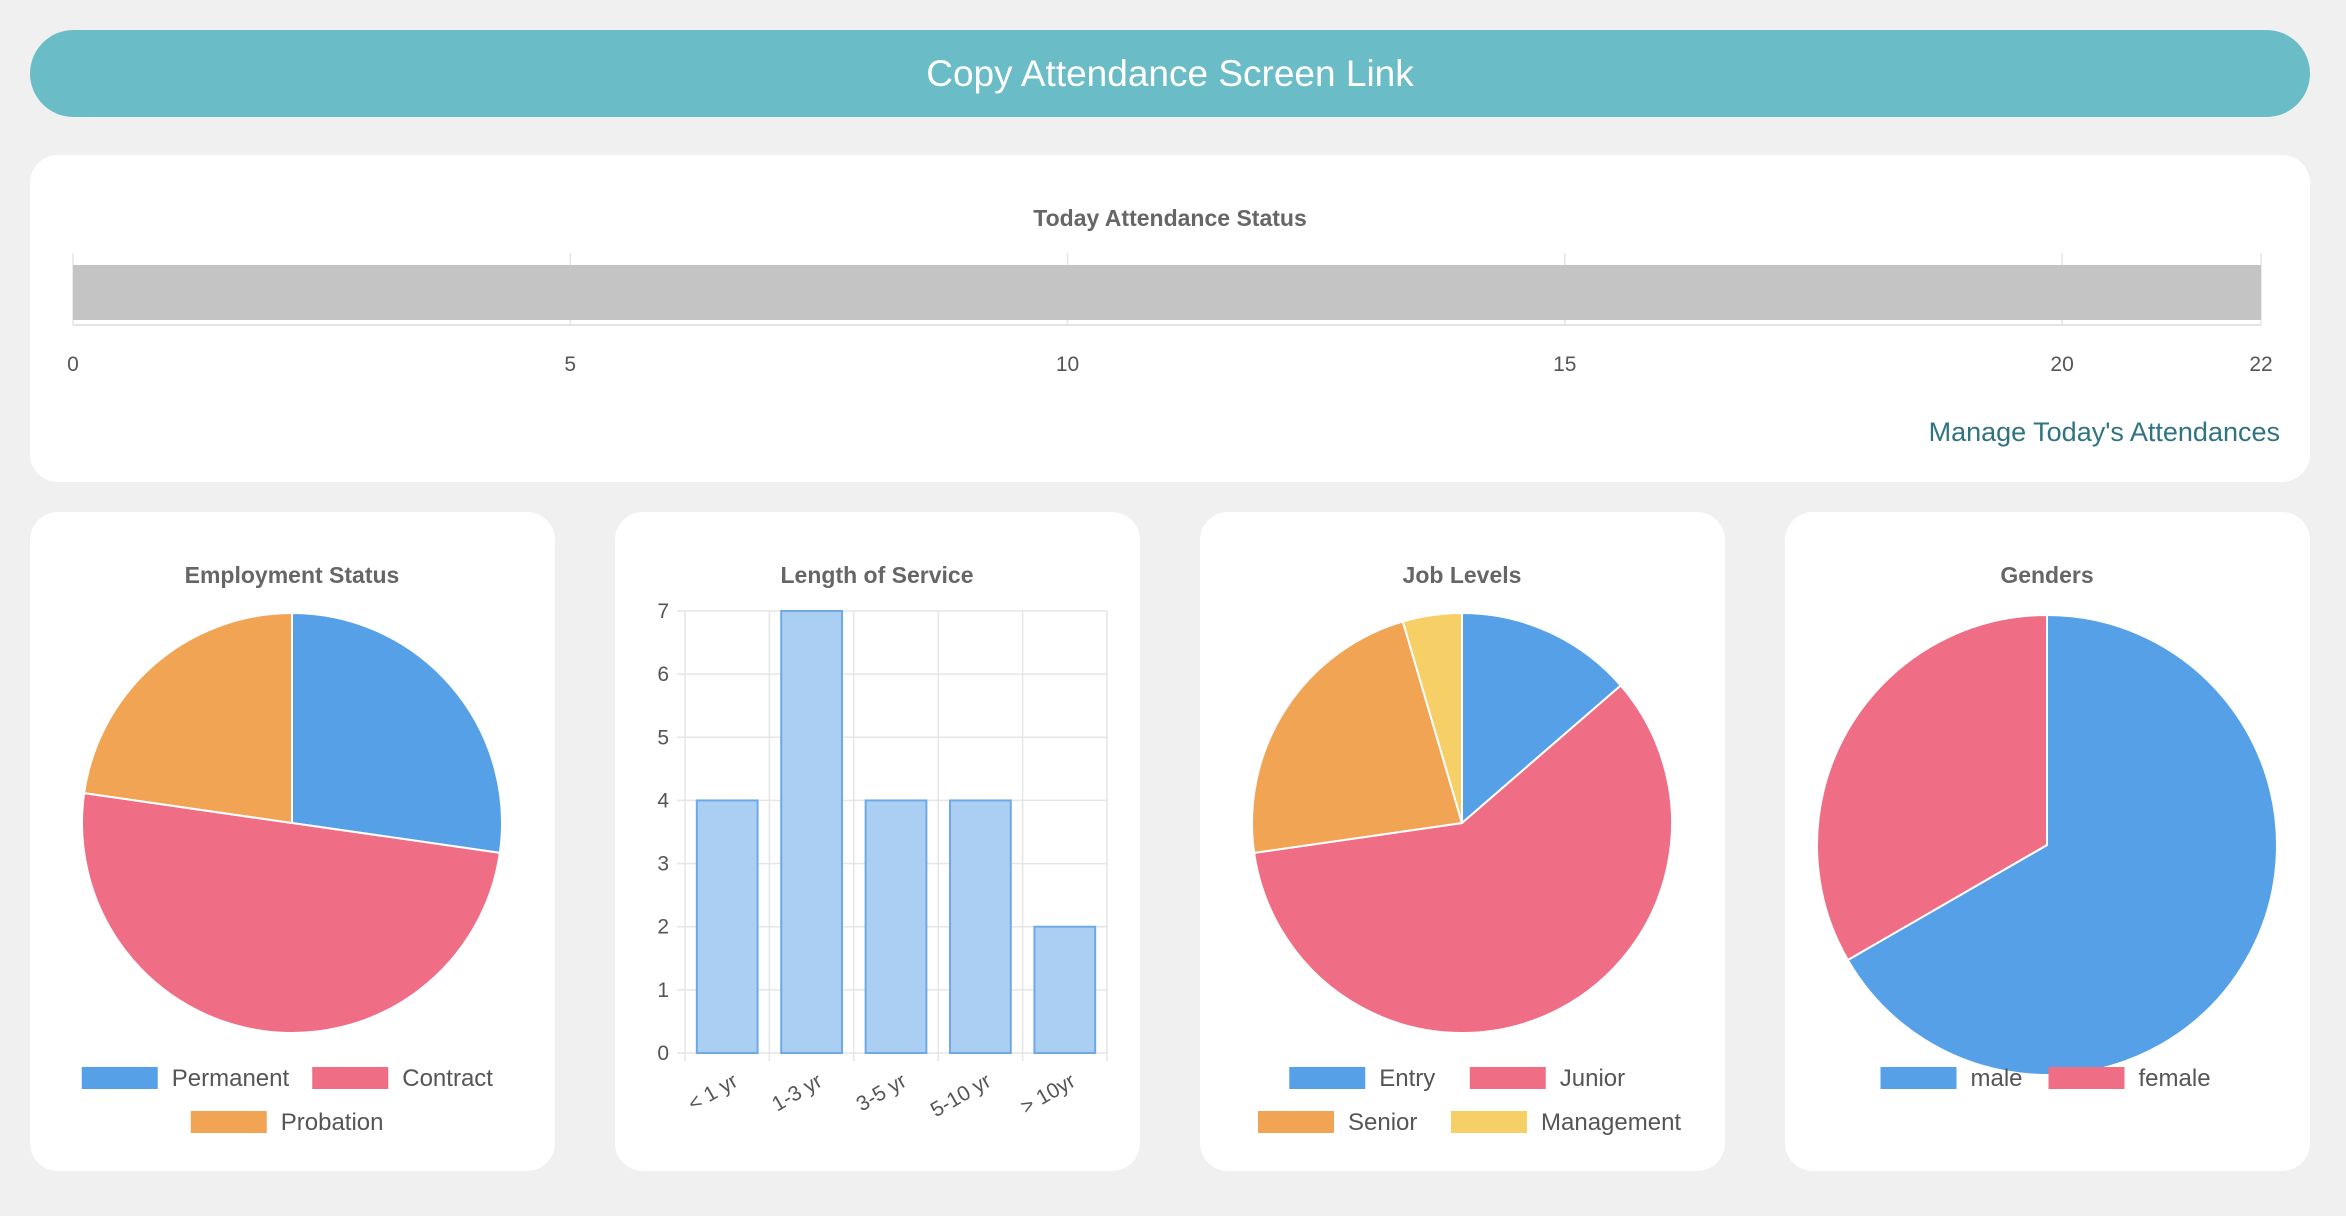 The height and width of the screenshot is (1216, 2346). Describe the element at coordinates (663, 737) in the screenshot. I see `service-y-tick-label: 5` at that location.